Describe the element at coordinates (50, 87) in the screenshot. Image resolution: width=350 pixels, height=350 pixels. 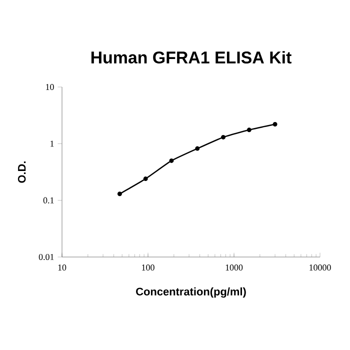
I see `y-tick-label: 10` at that location.